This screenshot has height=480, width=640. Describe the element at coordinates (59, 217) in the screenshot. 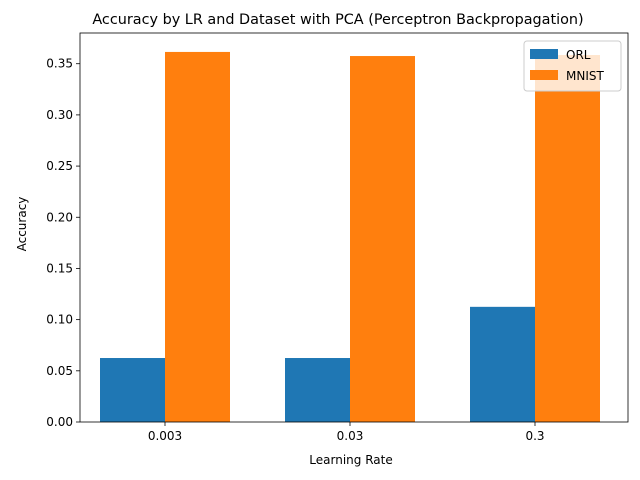

I see `y-tick-label: 0.20` at that location.